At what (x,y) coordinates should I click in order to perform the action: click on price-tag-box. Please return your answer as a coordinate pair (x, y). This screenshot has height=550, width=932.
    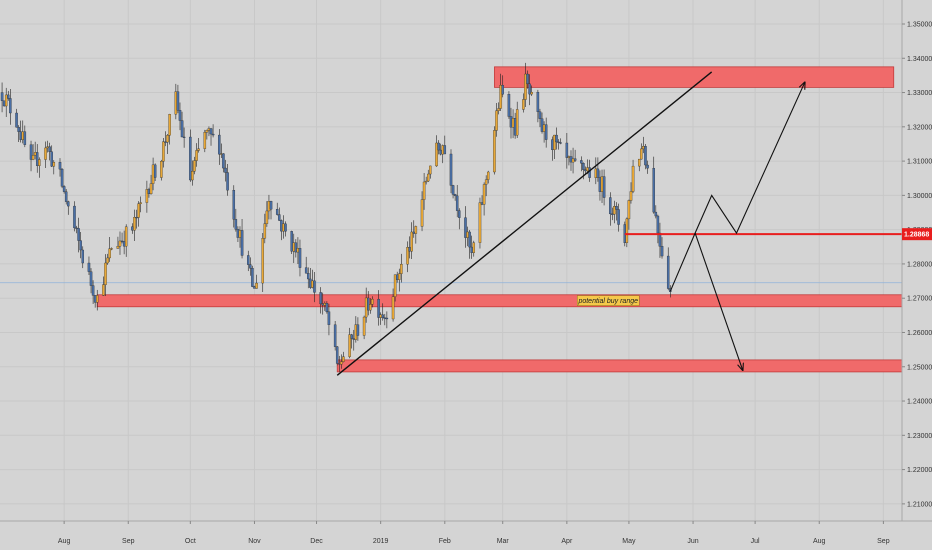
    Looking at the image, I should click on (917, 234).